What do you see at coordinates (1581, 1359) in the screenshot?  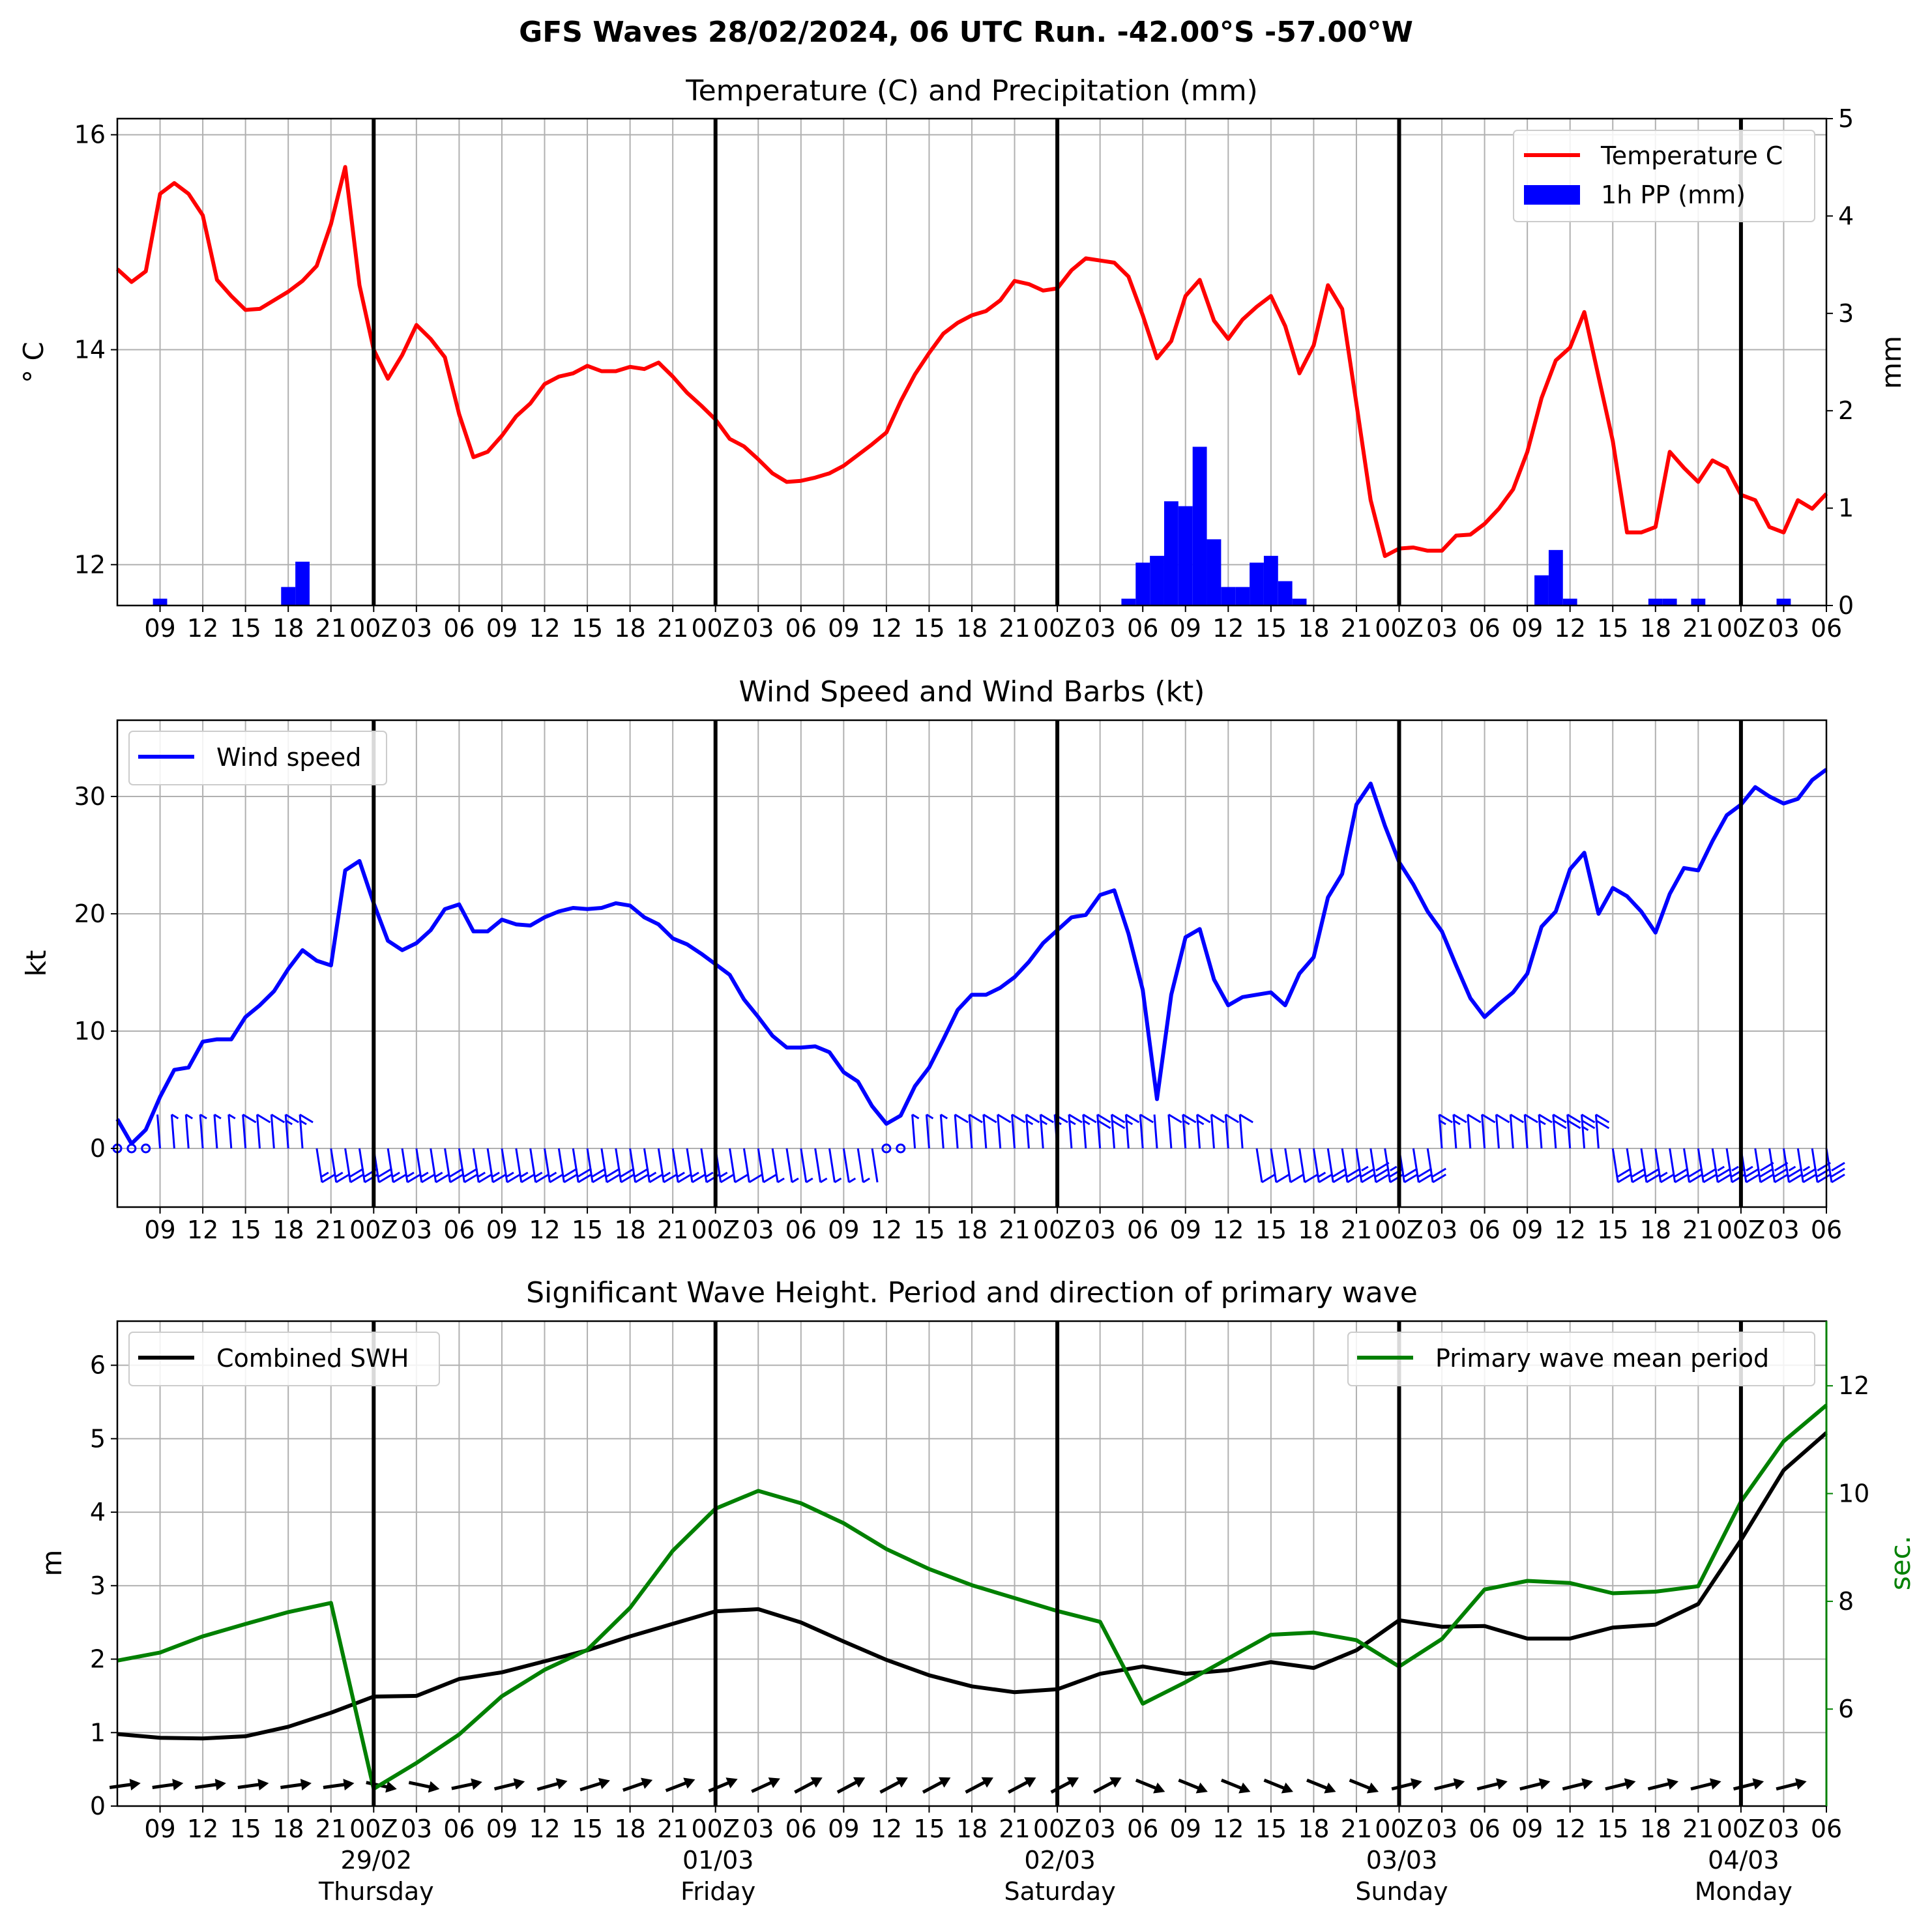 I see `legend-period: Primary wave mean period` at bounding box center [1581, 1359].